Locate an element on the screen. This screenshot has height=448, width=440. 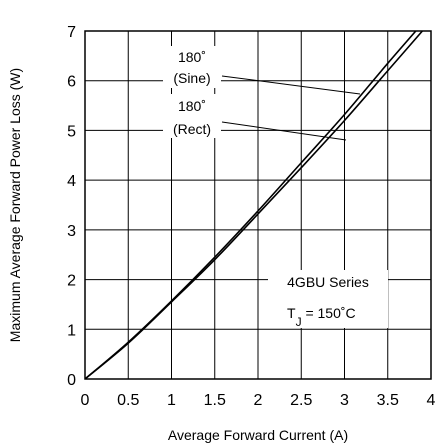
x-tick-label: 1 is located at coordinates (171, 400).